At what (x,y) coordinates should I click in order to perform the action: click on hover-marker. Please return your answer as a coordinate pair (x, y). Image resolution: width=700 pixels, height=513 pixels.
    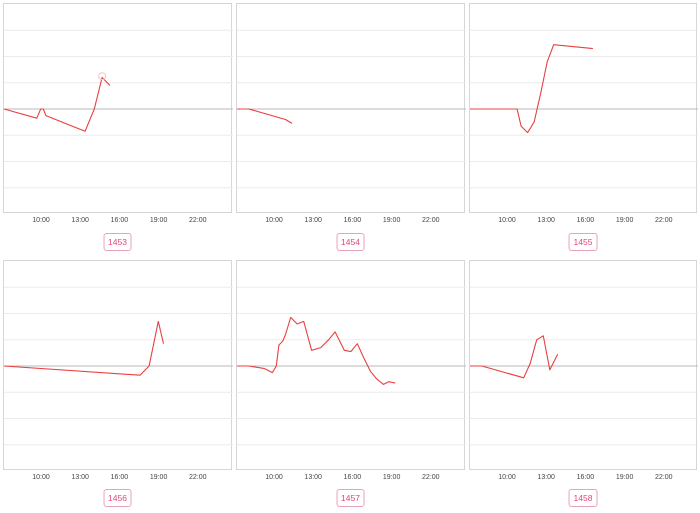
    Looking at the image, I should click on (102, 76).